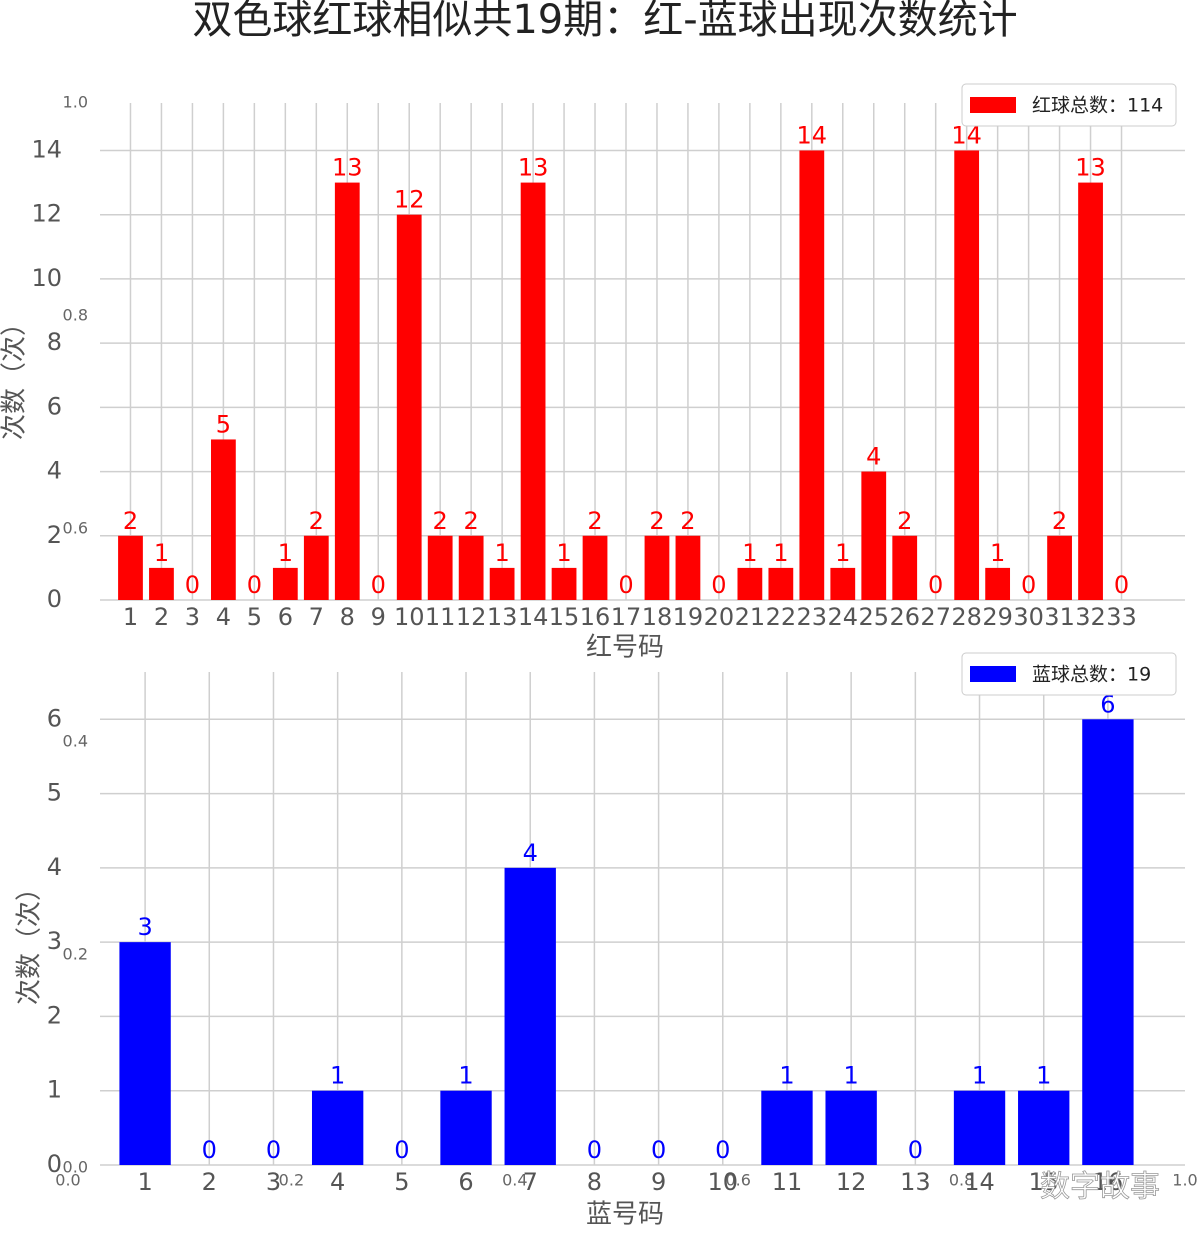 The image size is (1200, 1234). What do you see at coordinates (54, 342) in the screenshot?
I see `y-tick-label: 8` at bounding box center [54, 342].